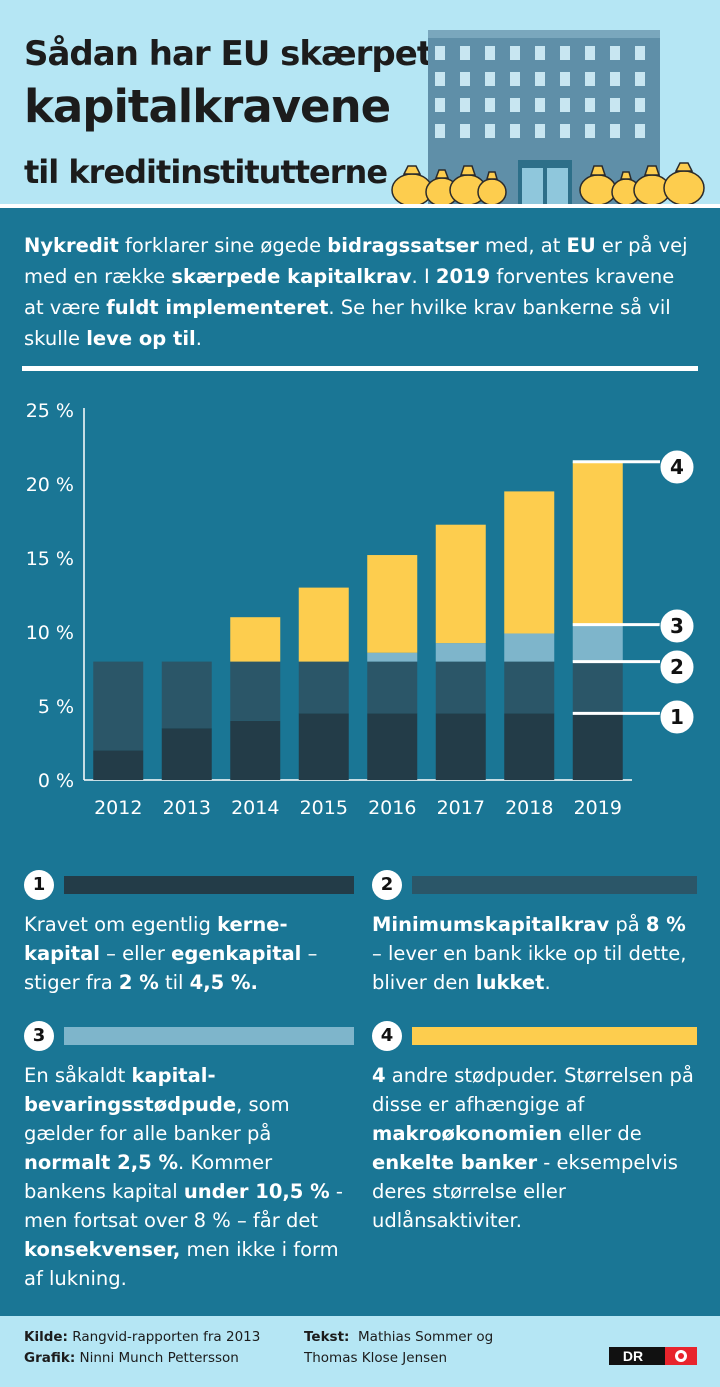 The width and height of the screenshot is (720, 1387). I want to click on legend-text-segment: En såkaldt, so click(78, 1075).